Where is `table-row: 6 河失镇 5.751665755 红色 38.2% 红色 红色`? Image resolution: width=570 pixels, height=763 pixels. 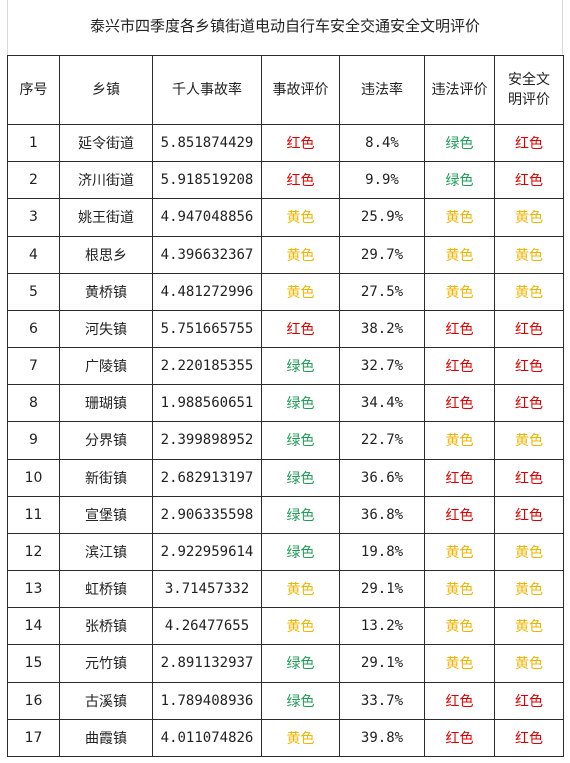 table-row: 6 河失镇 5.751665755 红色 38.2% 红色 红色 is located at coordinates (285, 329).